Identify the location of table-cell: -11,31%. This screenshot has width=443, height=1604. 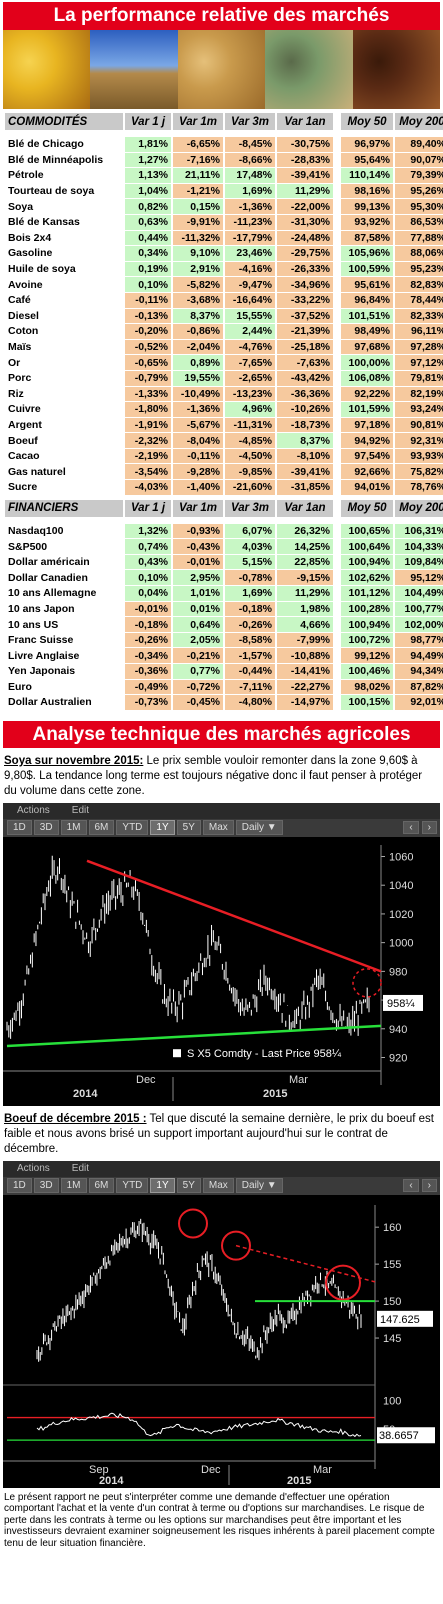
(250, 425).